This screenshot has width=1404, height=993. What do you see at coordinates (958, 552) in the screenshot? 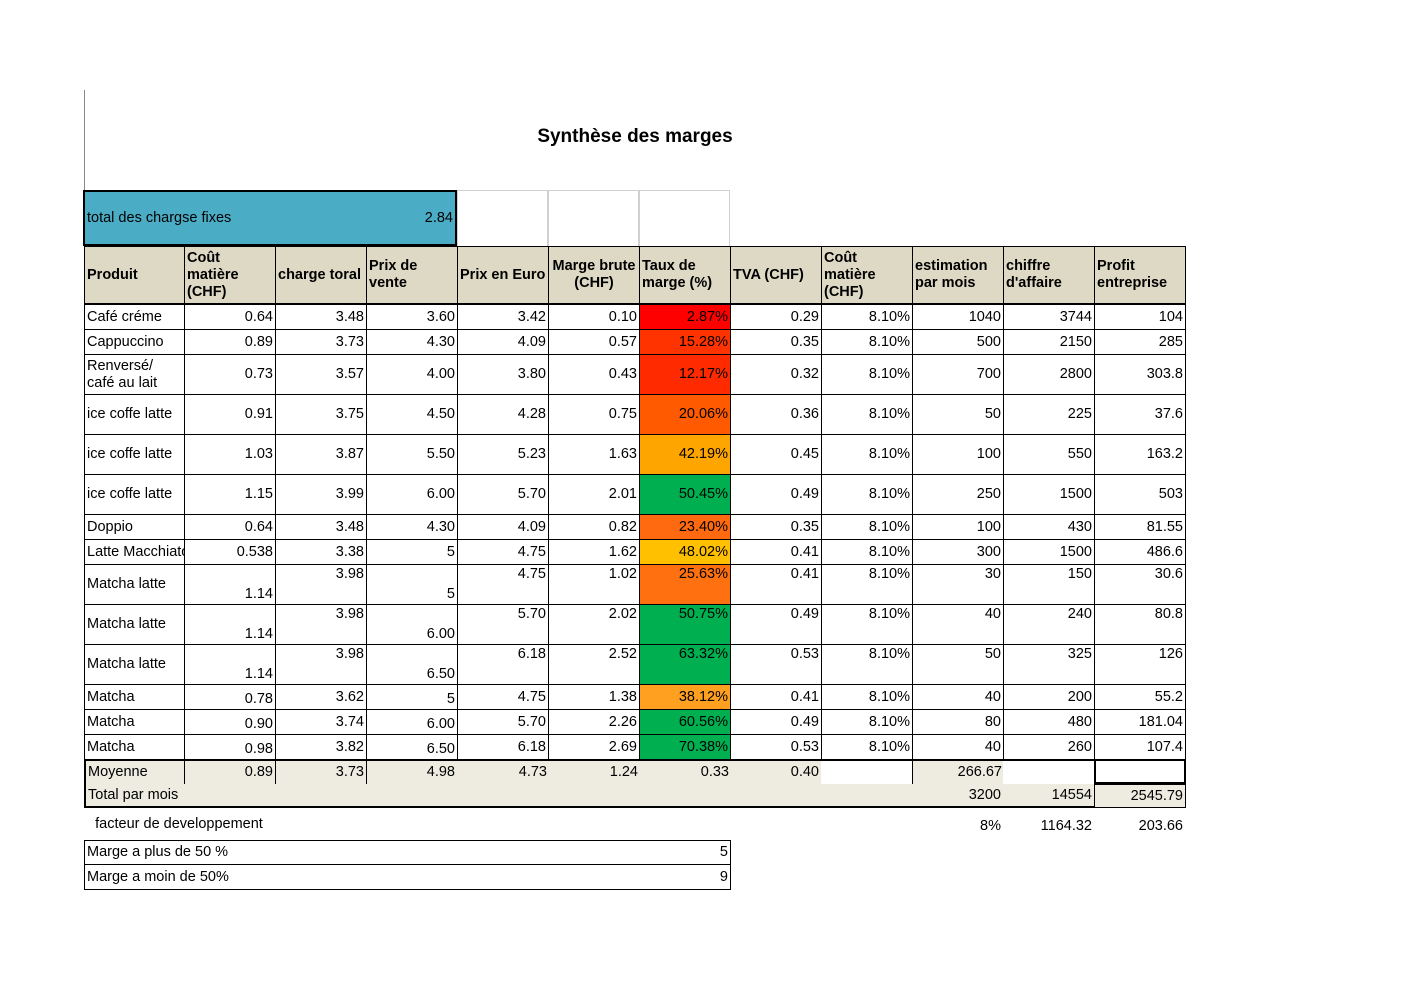
I see `table-cell: 300` at bounding box center [958, 552].